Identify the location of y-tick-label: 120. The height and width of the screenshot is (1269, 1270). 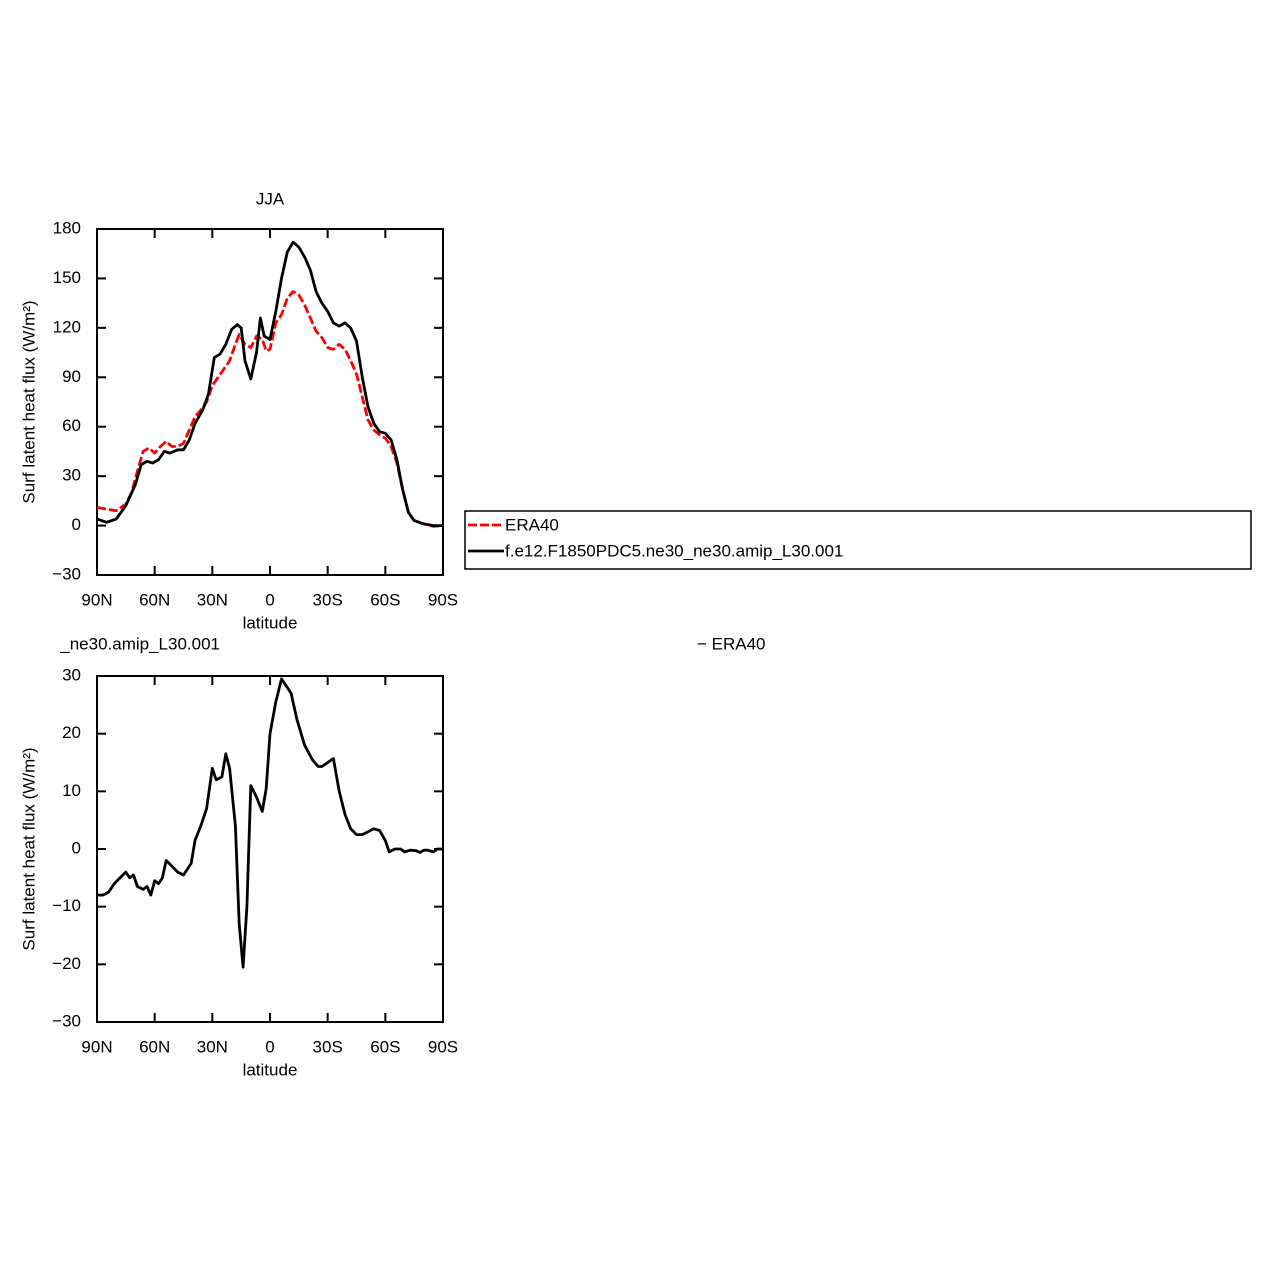
(67, 326).